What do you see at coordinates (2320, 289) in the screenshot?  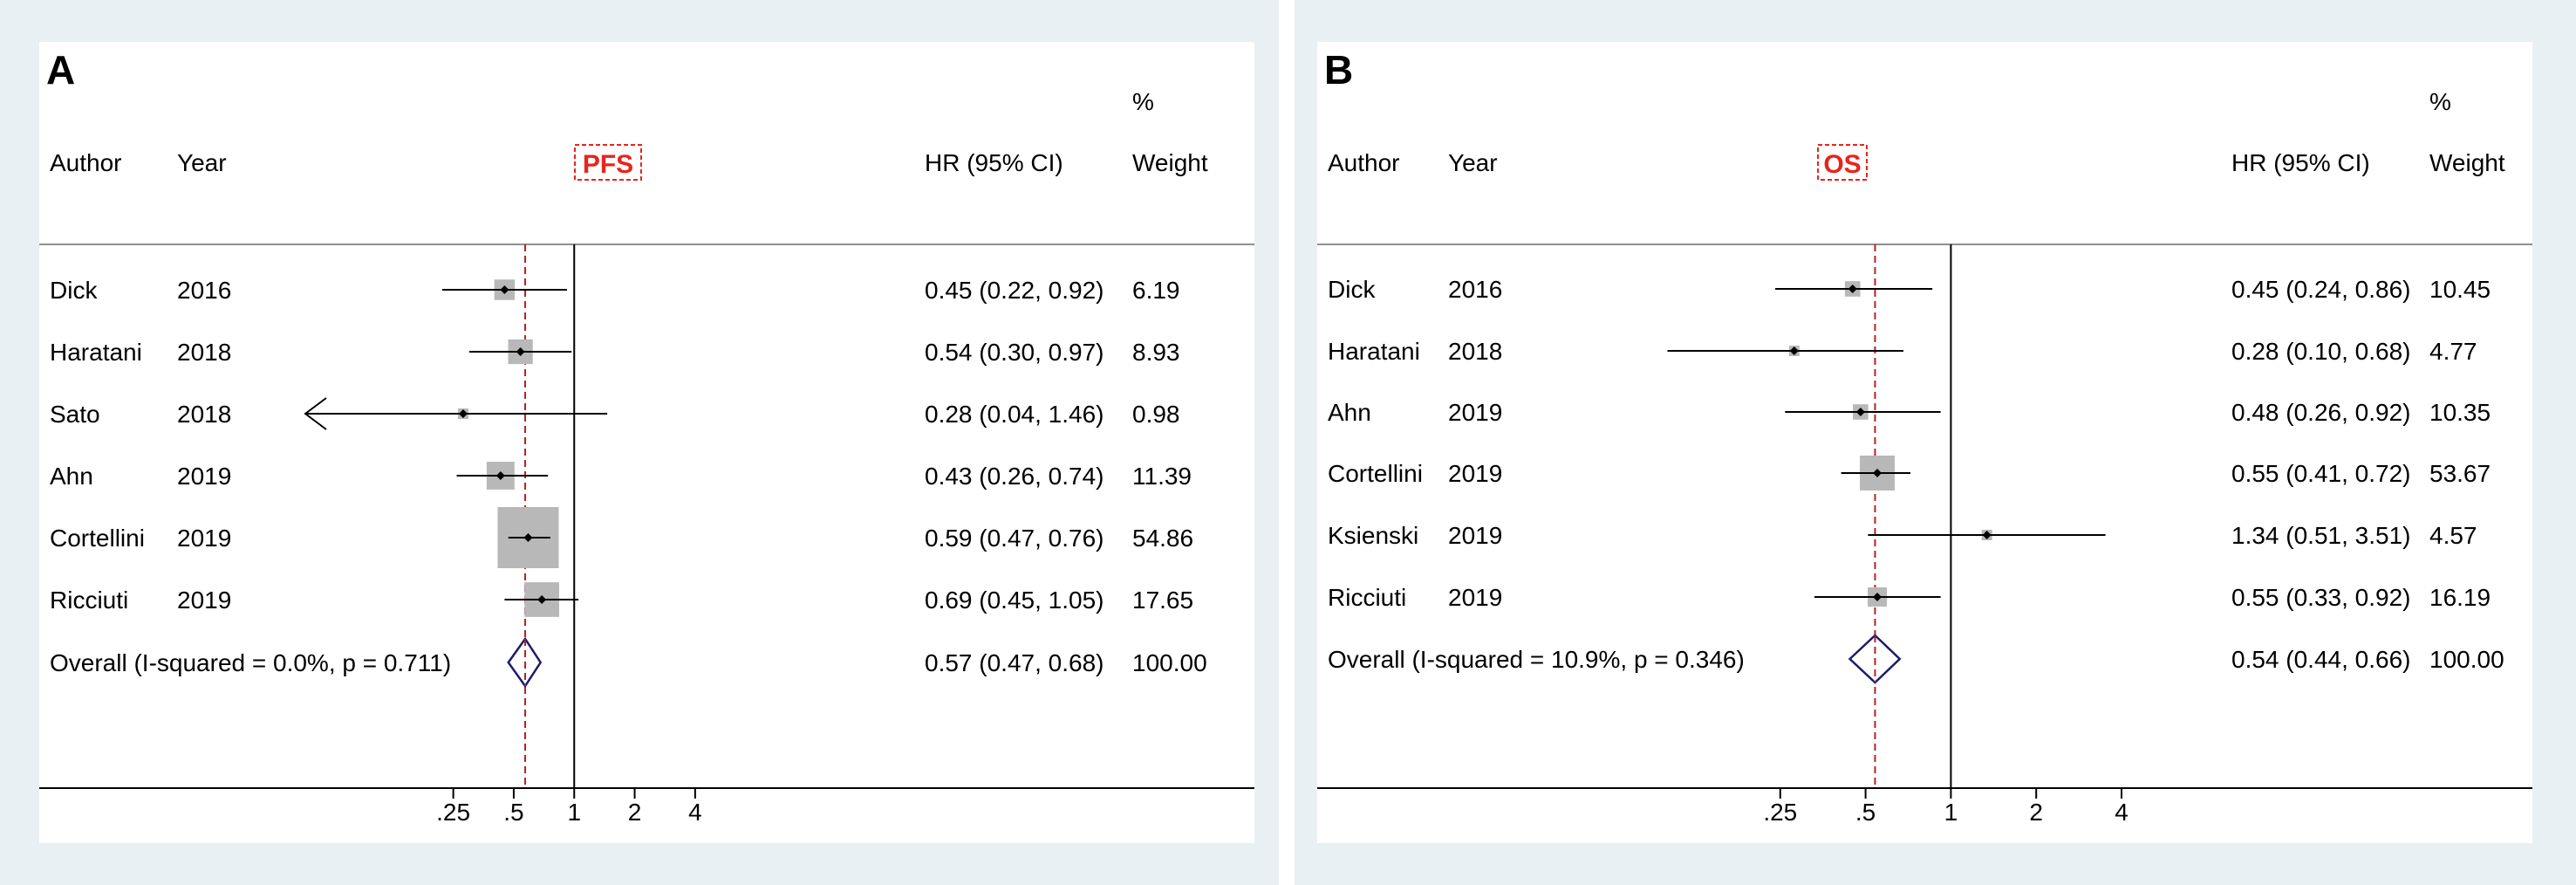 I see `study-hr-ci: 0.45 (0.24, 0.86)` at bounding box center [2320, 289].